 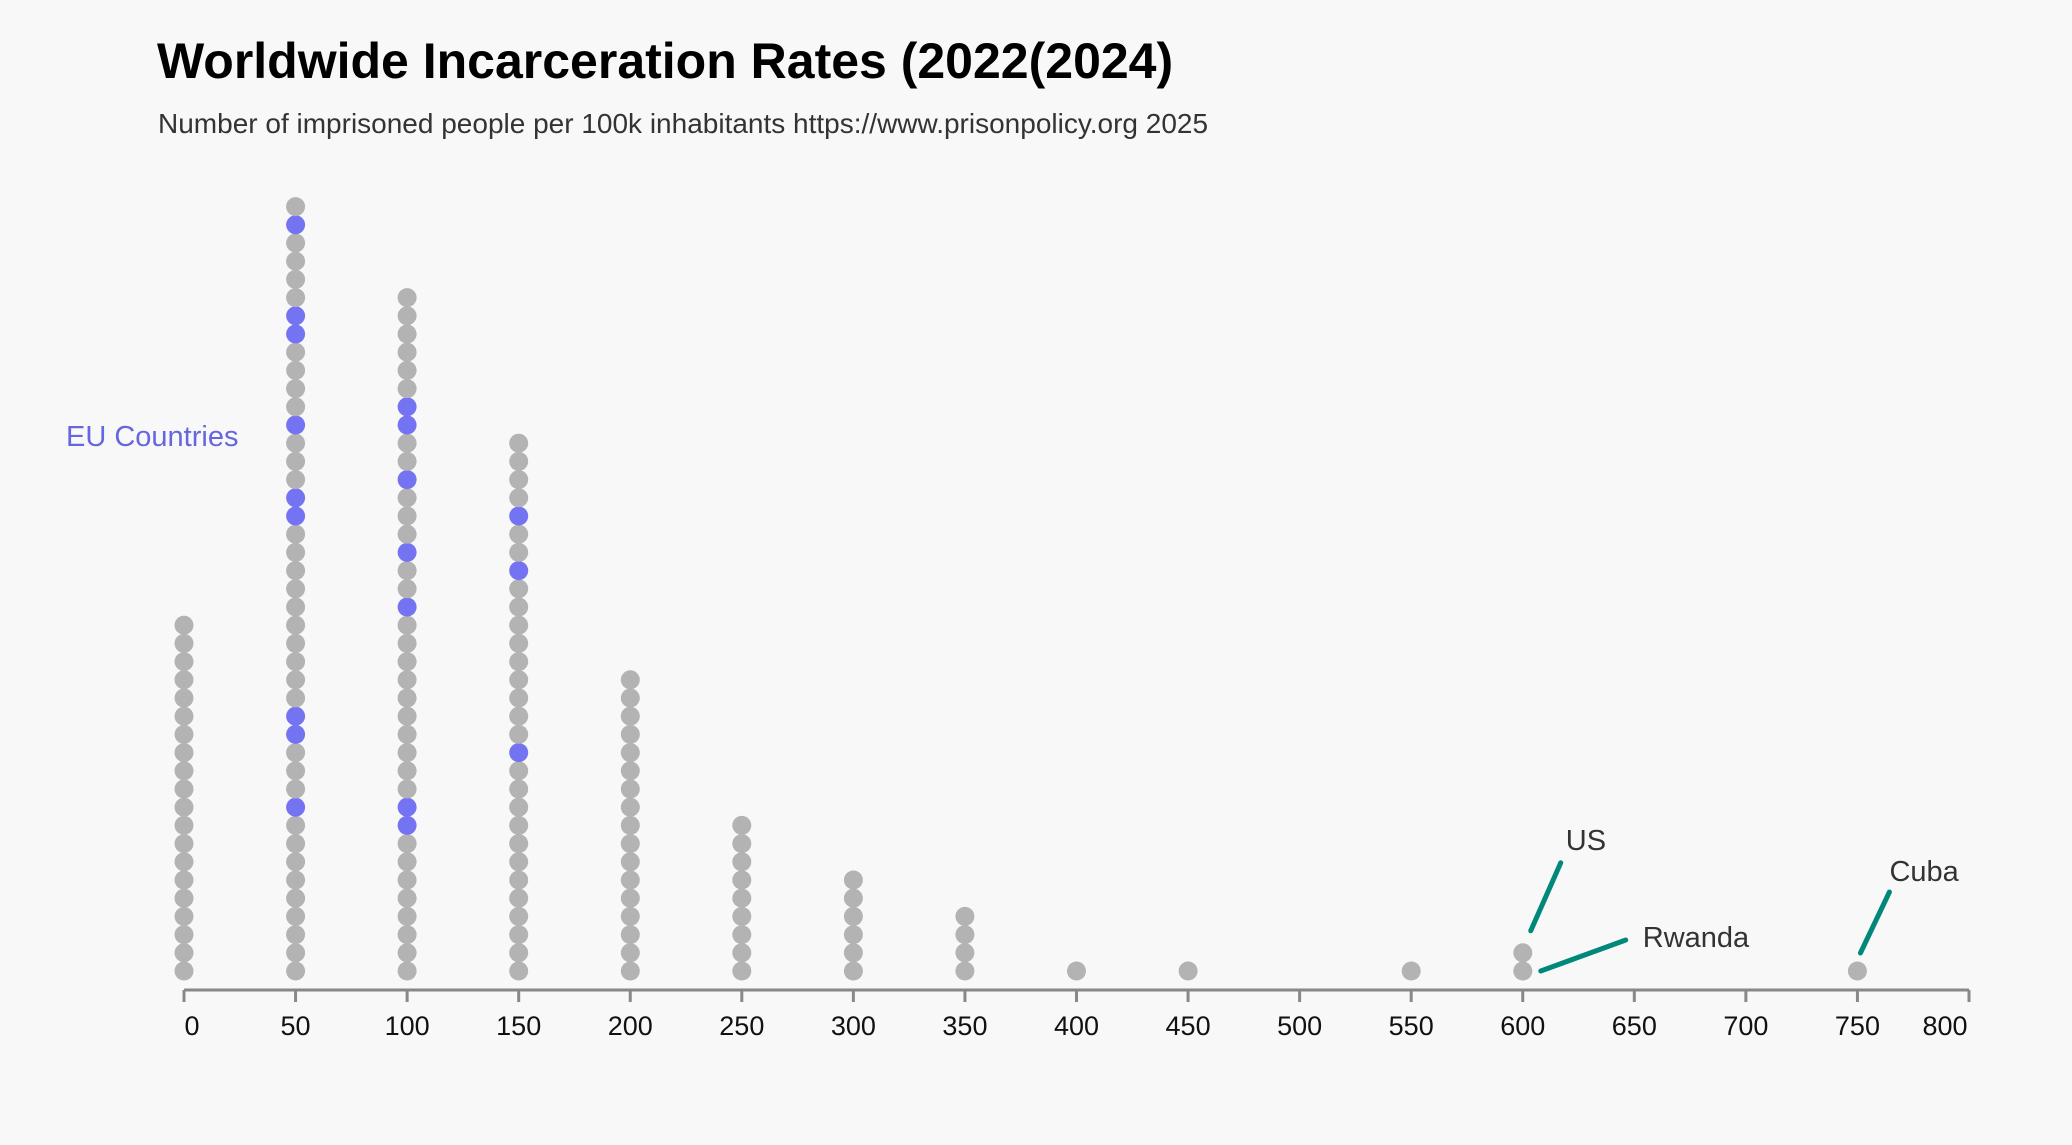 I want to click on x-tick-label: 200, so click(x=630, y=1026).